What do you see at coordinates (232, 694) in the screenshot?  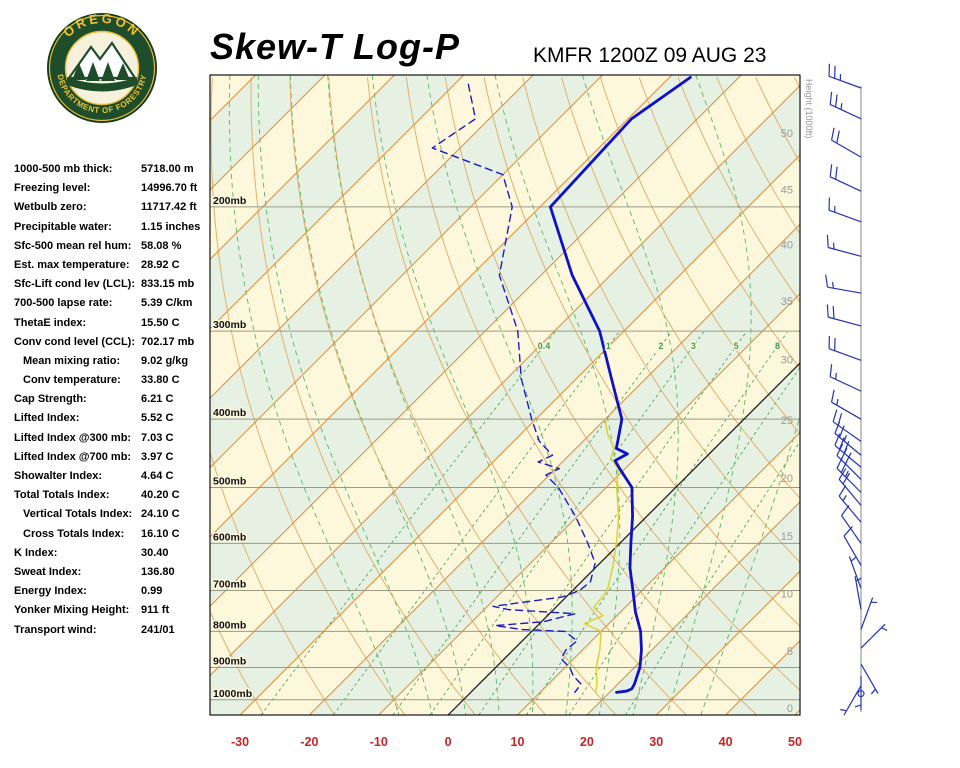 I see `svg-text: 1000mb` at bounding box center [232, 694].